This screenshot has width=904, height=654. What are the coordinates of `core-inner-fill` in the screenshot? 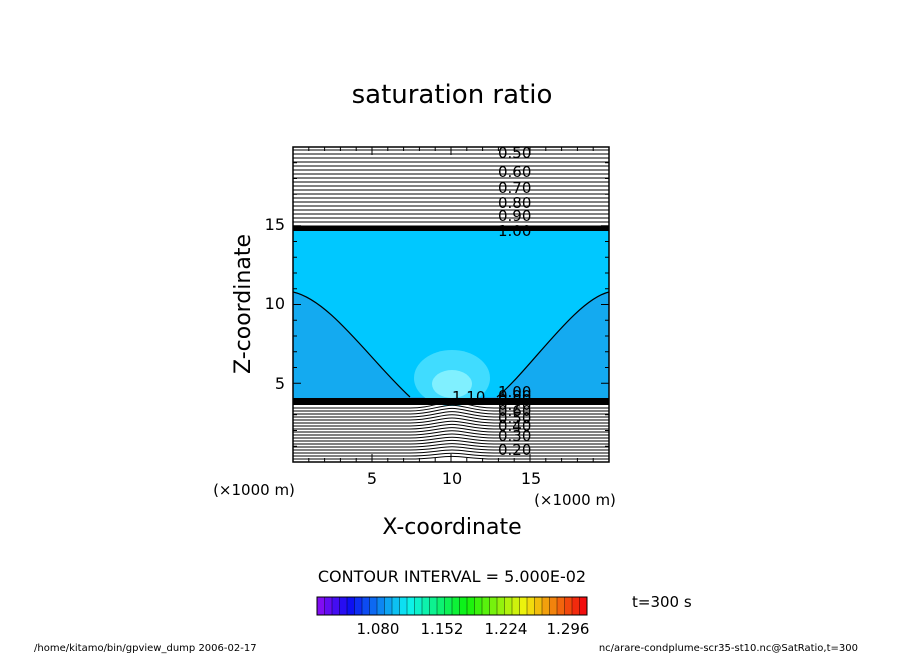 It's located at (452, 384).